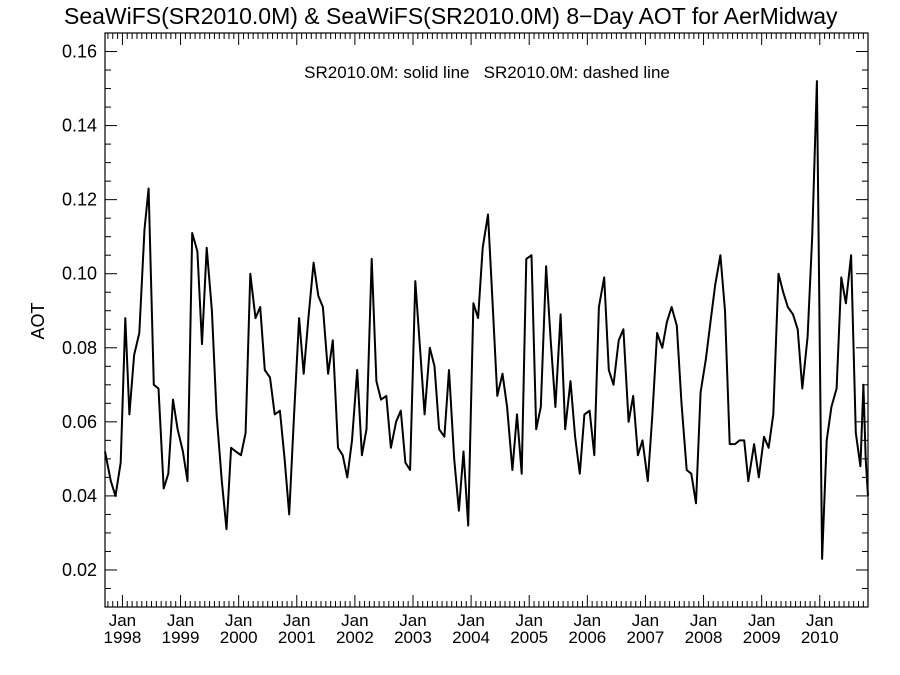  Describe the element at coordinates (38, 320) in the screenshot. I see `y-axis-label: AOT` at that location.